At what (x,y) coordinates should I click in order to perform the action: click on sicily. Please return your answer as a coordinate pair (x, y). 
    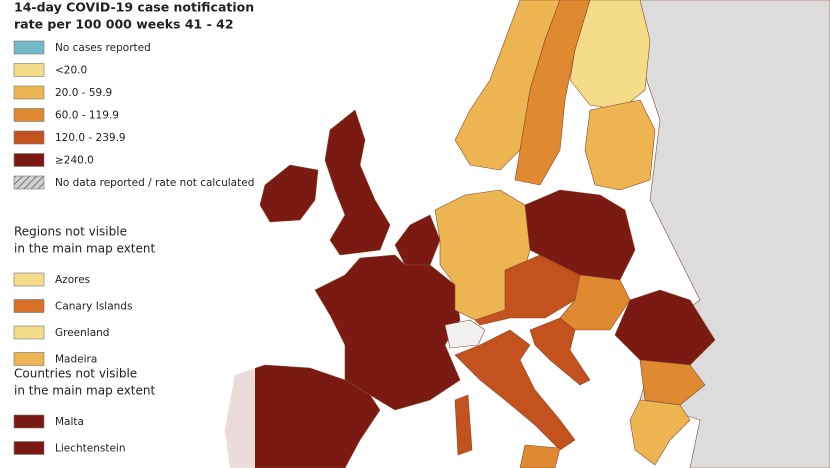
    Looking at the image, I should click on (540, 456).